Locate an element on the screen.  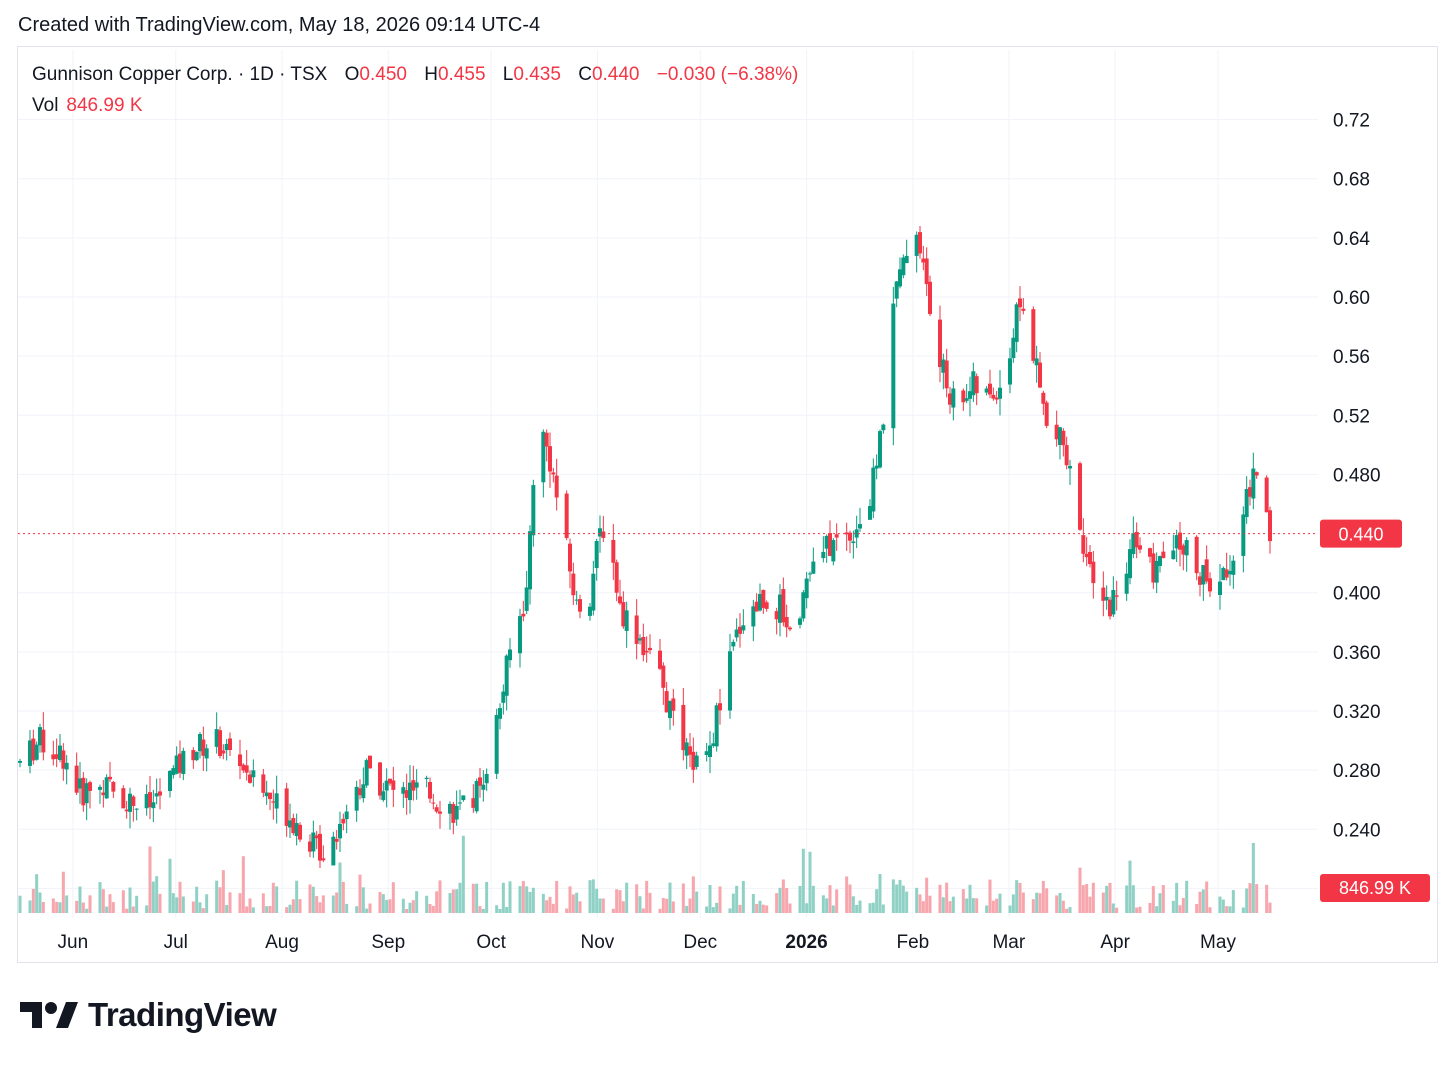
volume-badge: 846.99 K is located at coordinates (1375, 888).